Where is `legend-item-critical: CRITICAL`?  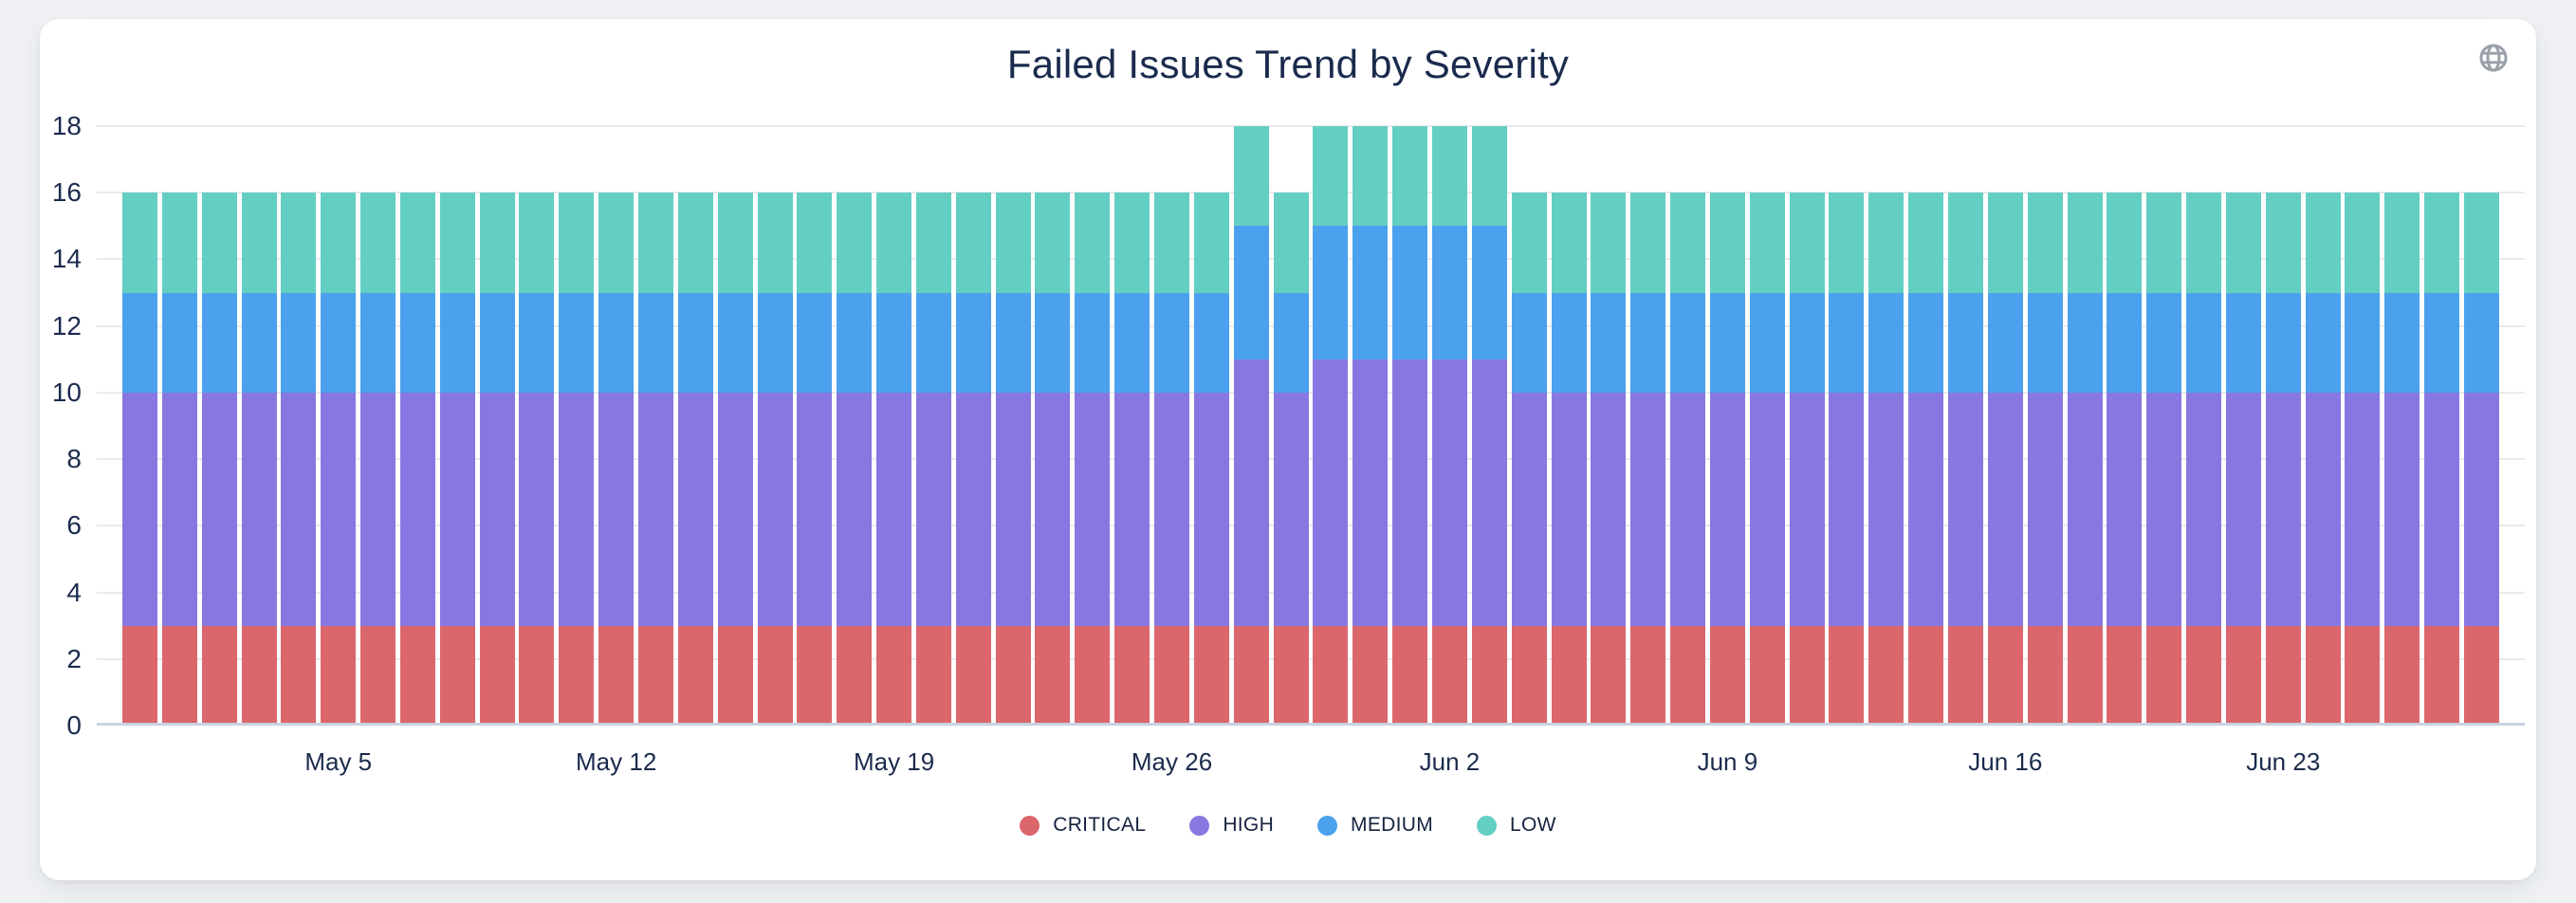 legend-item-critical: CRITICAL is located at coordinates (1083, 825).